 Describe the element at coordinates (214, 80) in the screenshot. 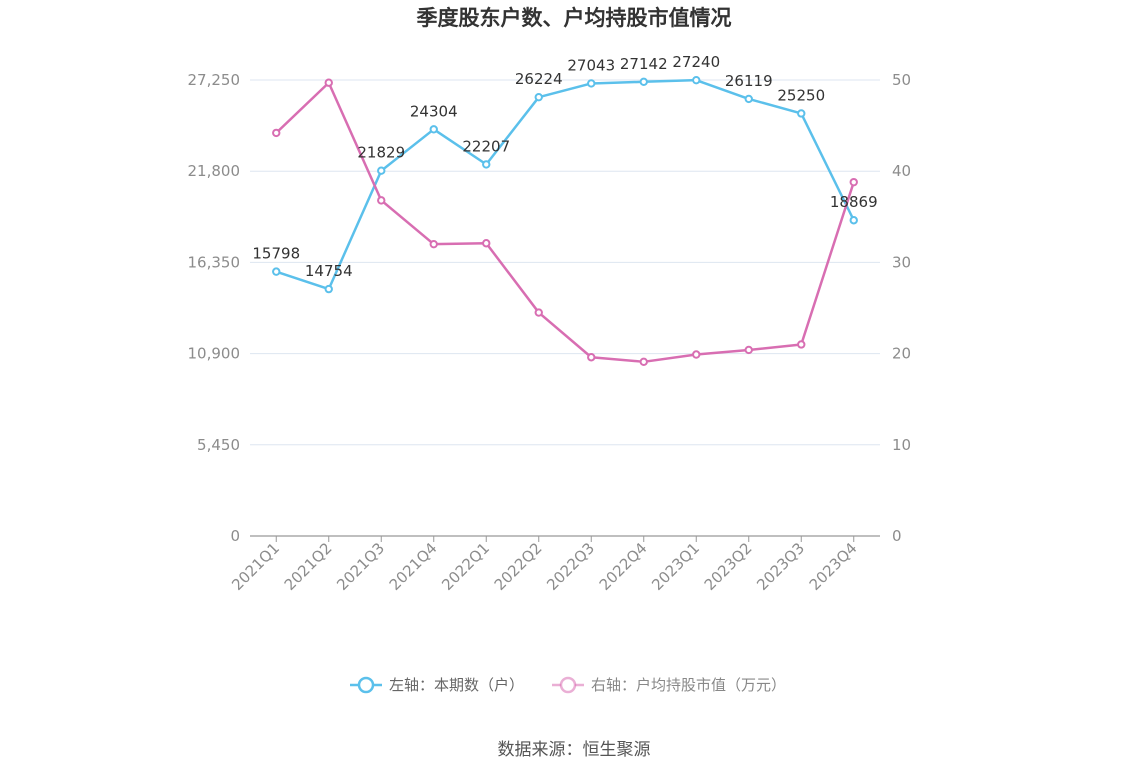

I see `left-tick-label: 27,250` at that location.